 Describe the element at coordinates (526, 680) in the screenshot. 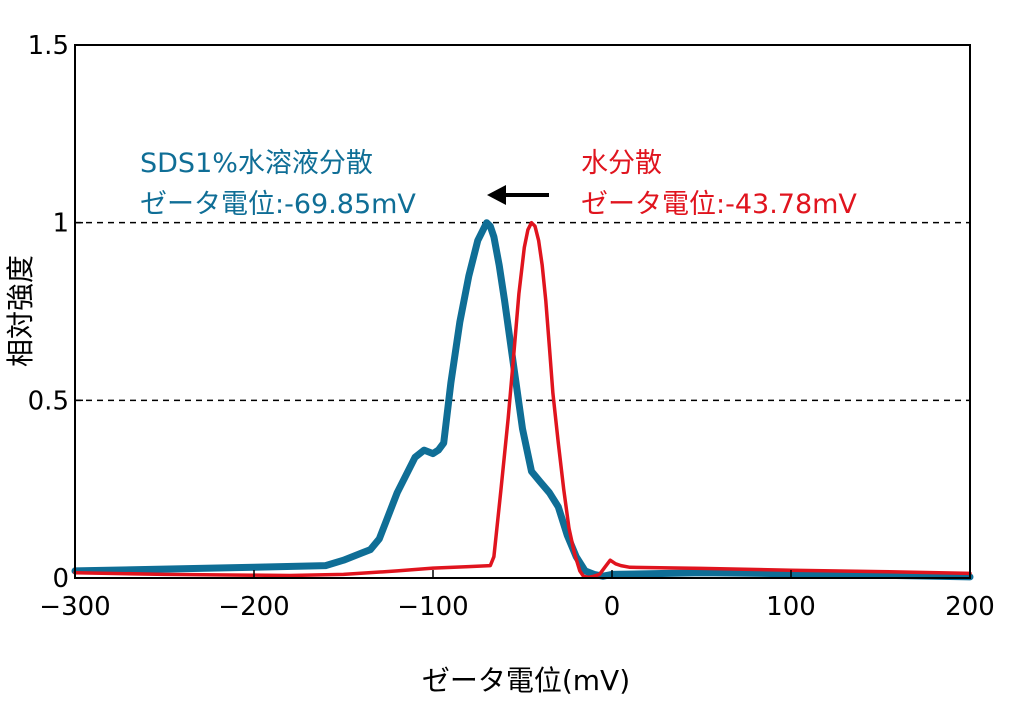

I see `x-axis-title: ゼータ電位(mV)` at that location.